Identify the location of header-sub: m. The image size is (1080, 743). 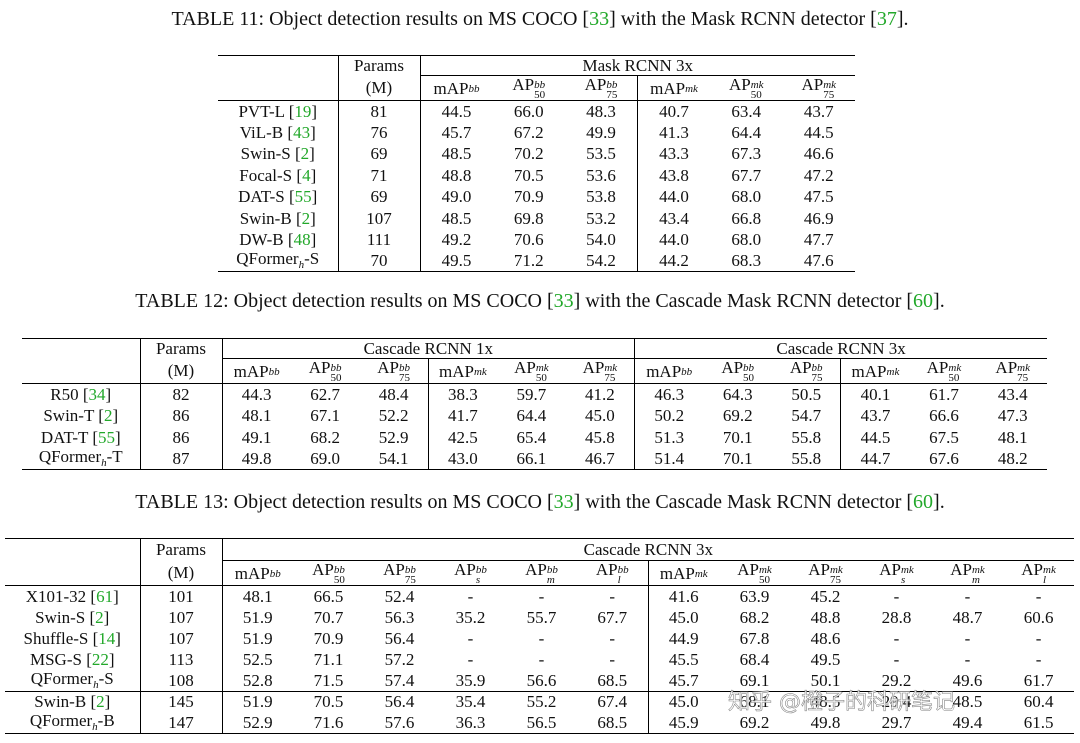
(550, 580).